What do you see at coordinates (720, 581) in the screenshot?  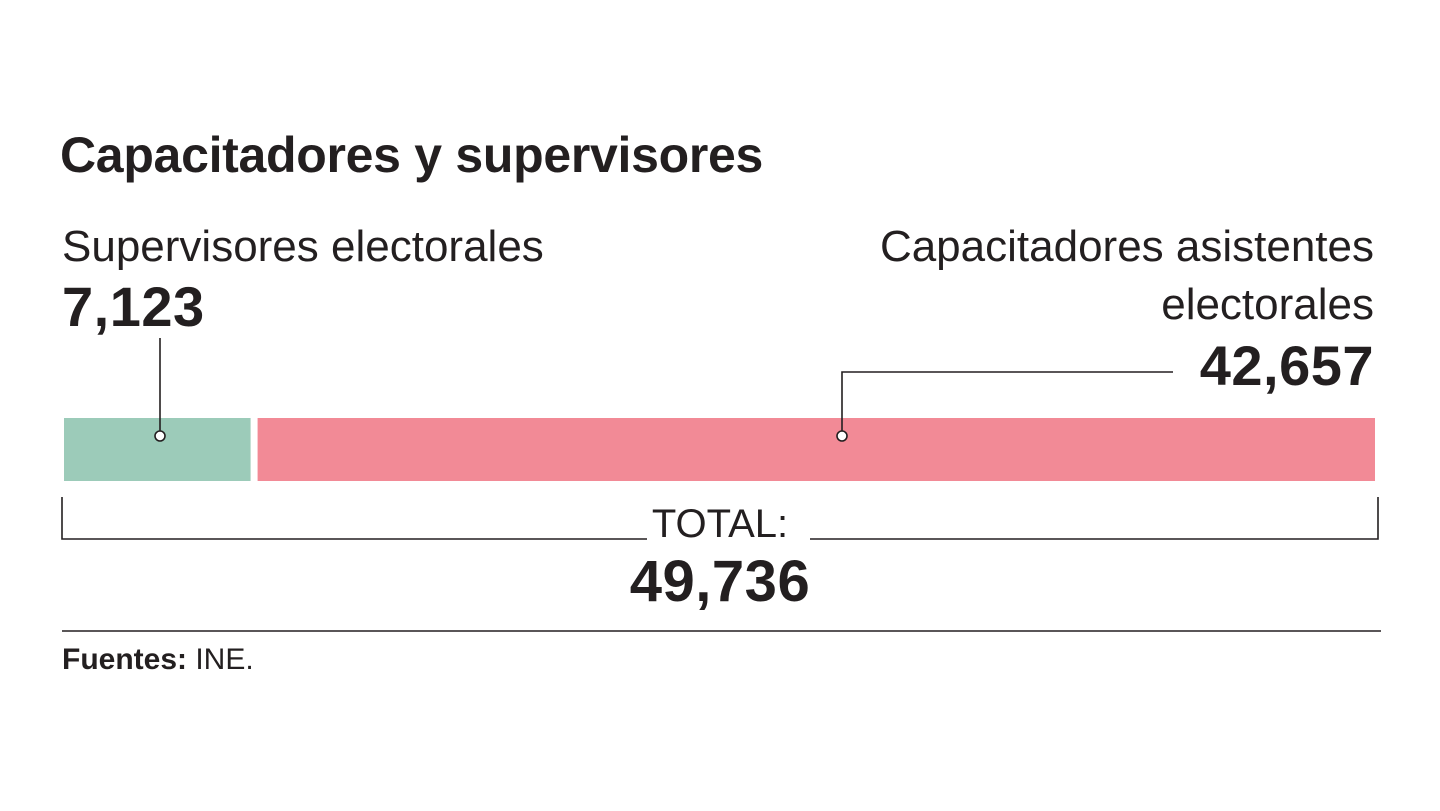 I see `total-value: 49,736` at bounding box center [720, 581].